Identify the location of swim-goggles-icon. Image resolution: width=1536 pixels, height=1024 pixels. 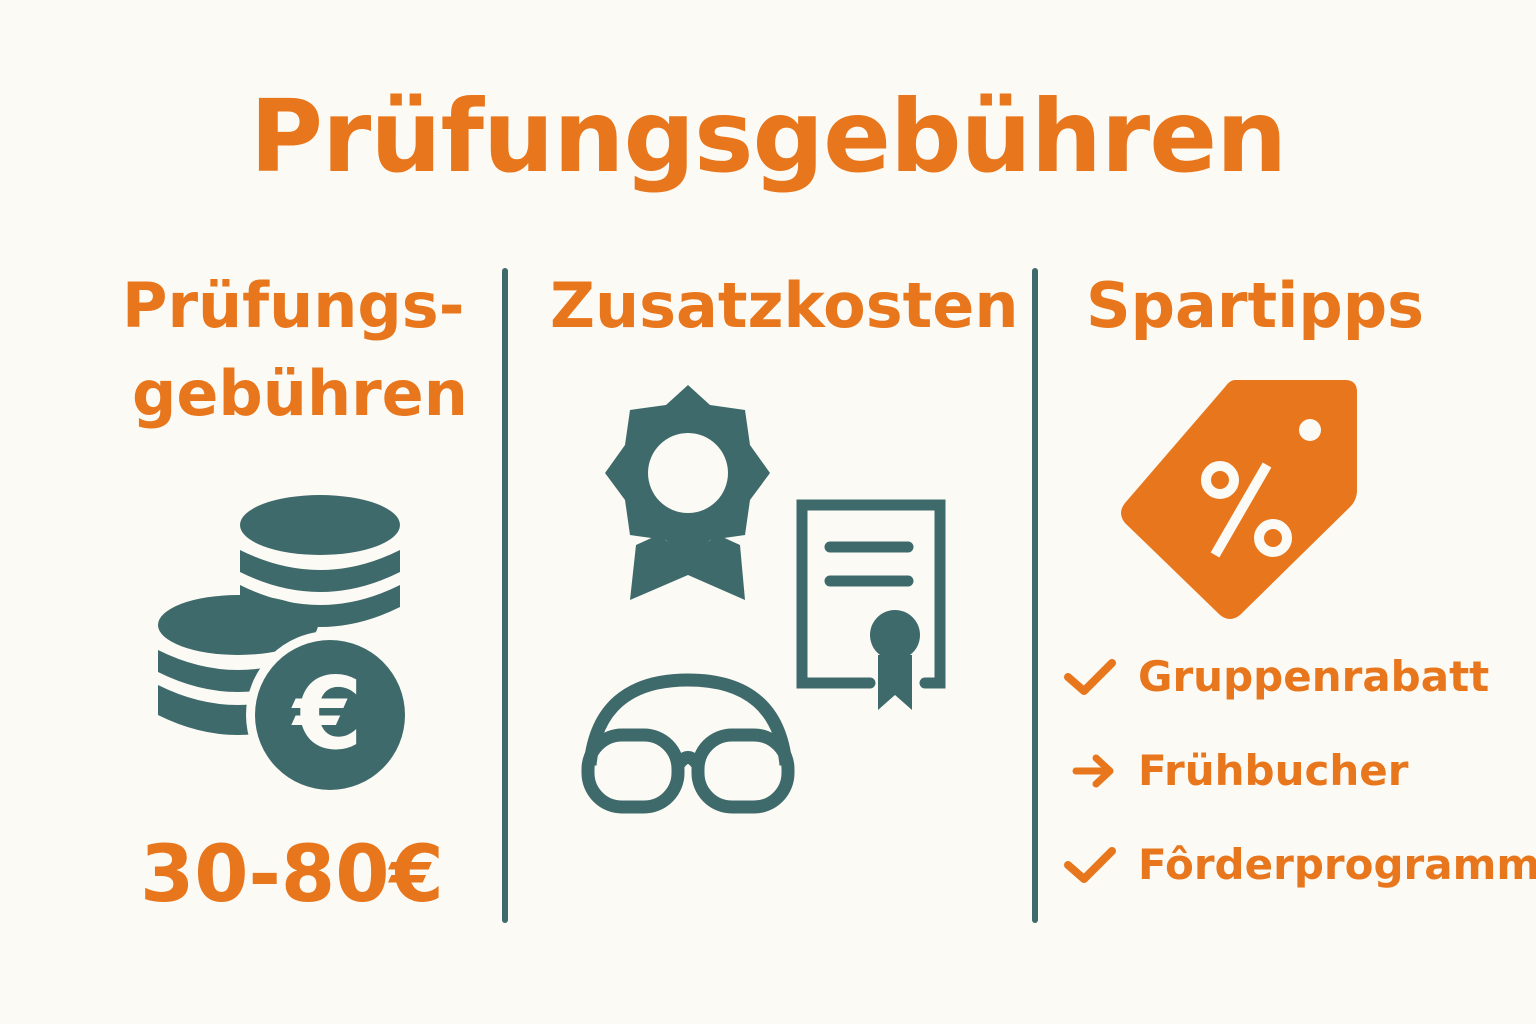
(688, 743).